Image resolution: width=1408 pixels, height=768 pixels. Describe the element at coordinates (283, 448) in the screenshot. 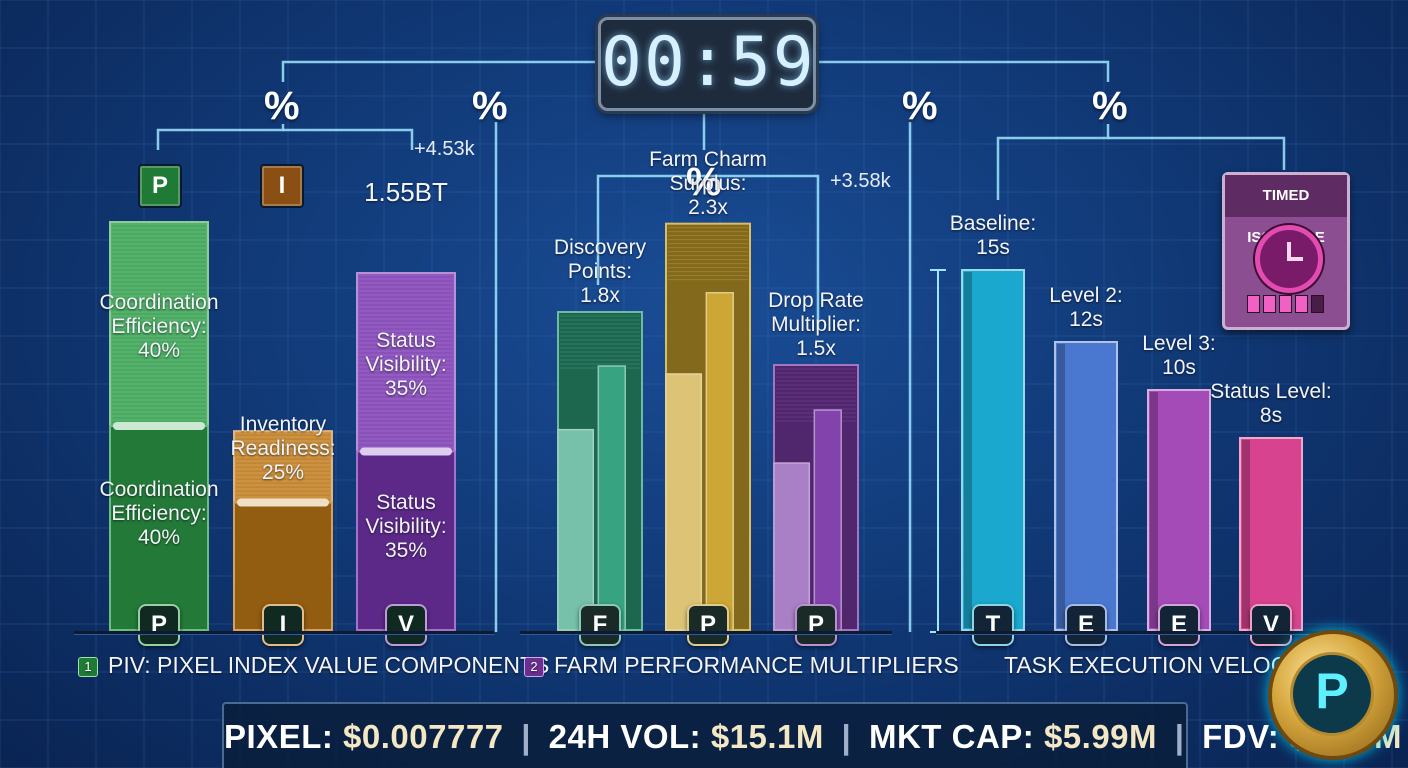

I see `chart1-segment-label: Inventory Readiness: 25%` at that location.